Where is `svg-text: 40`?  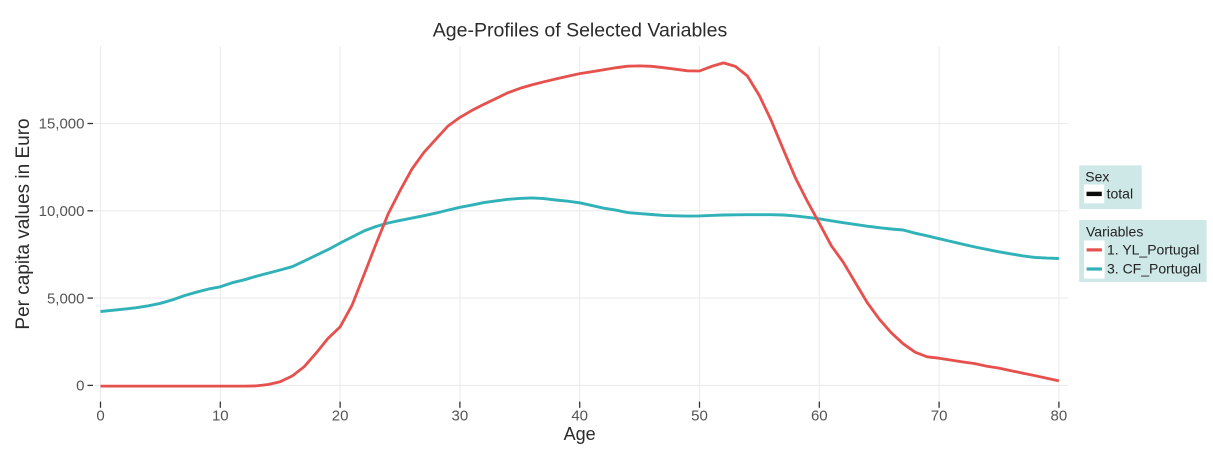 svg-text: 40 is located at coordinates (579, 416).